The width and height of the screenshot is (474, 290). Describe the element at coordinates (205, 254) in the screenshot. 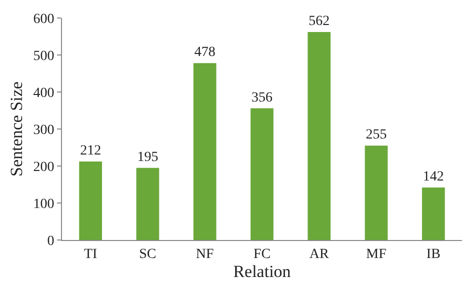

I see `x-tick-label: NF` at that location.